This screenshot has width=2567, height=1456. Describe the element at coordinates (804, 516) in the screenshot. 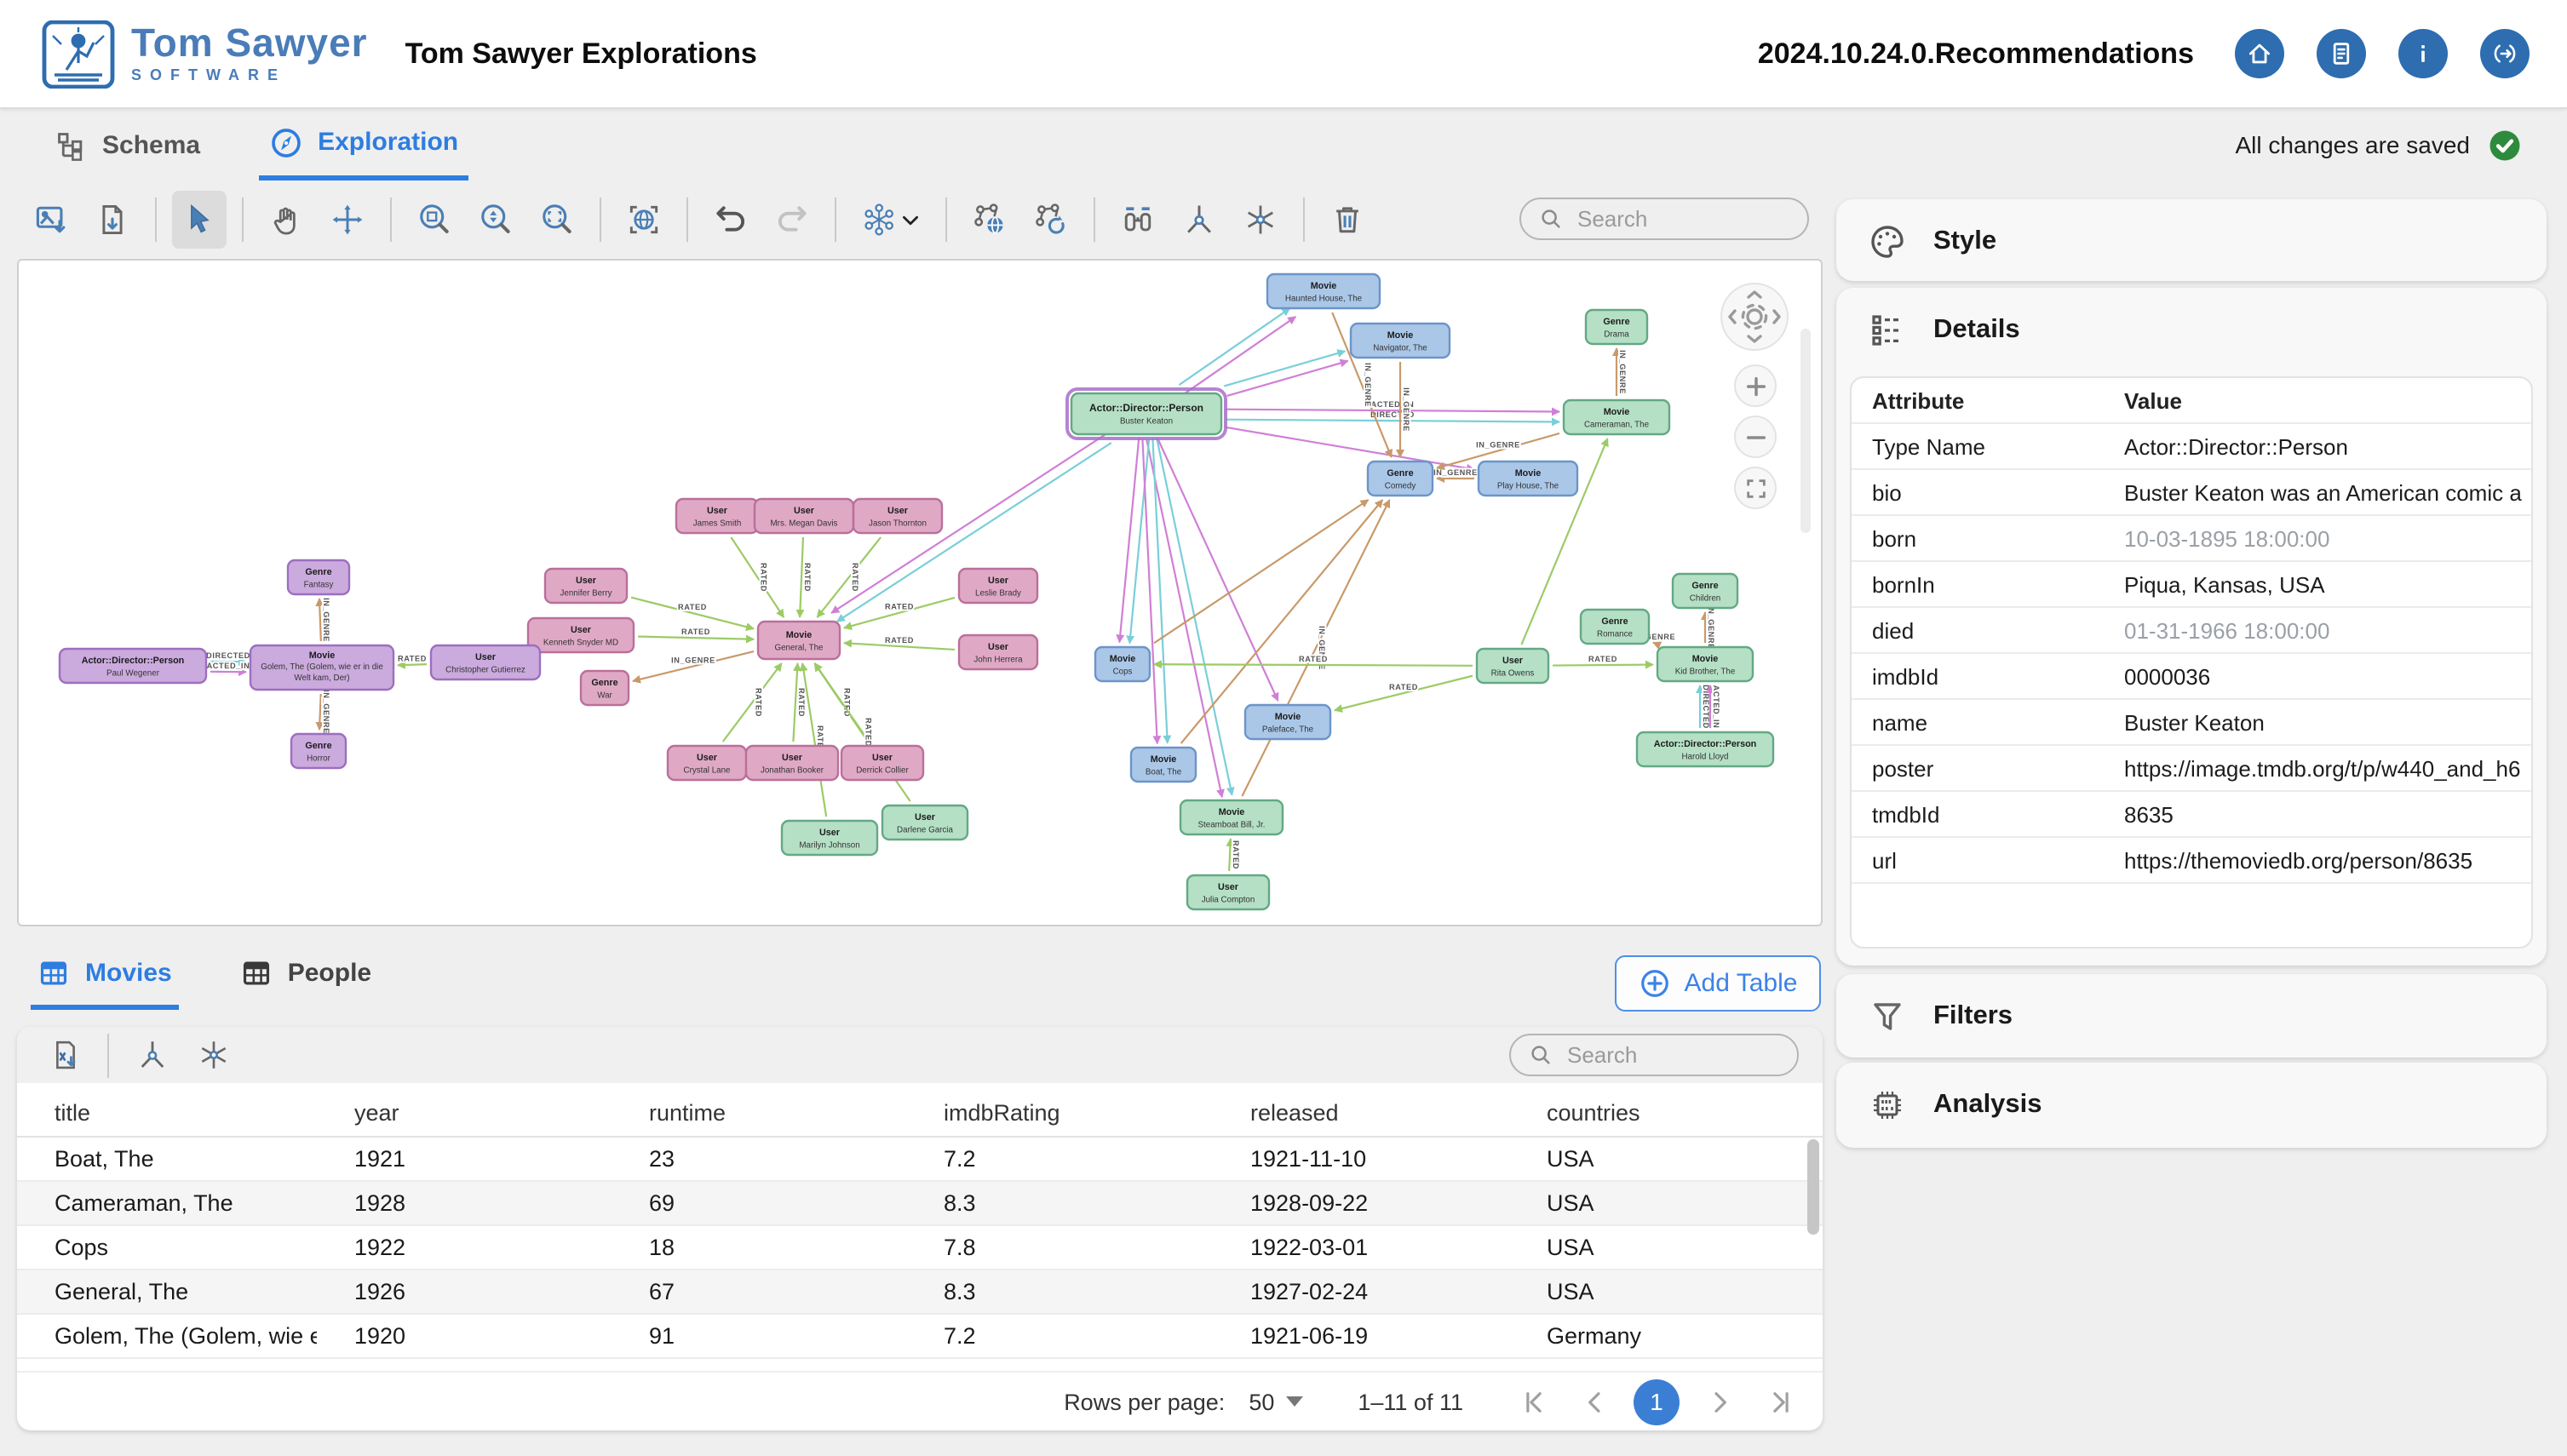

I see `graph-node-mdavis: User Mrs. Megan Davis` at that location.